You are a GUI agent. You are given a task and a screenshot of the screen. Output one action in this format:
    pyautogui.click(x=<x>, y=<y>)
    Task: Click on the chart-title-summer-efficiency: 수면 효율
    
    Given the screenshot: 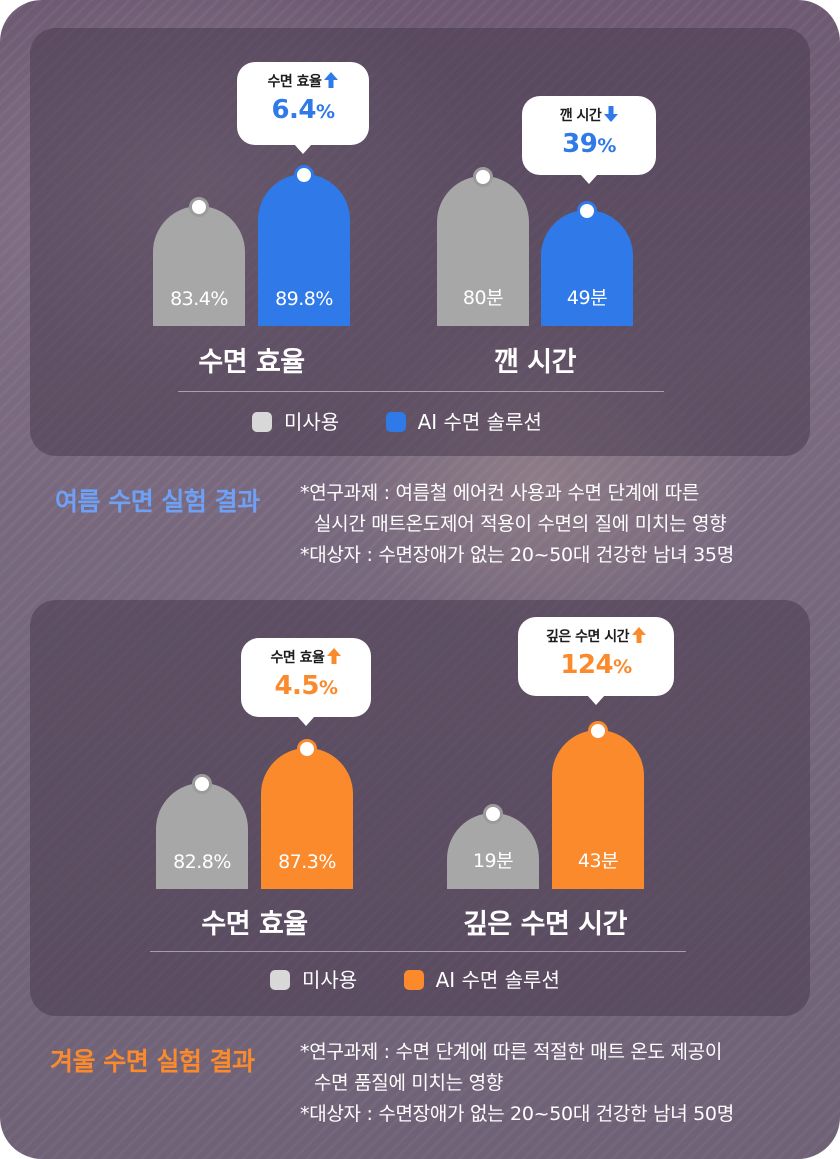 What is the action you would take?
    pyautogui.click(x=251, y=362)
    